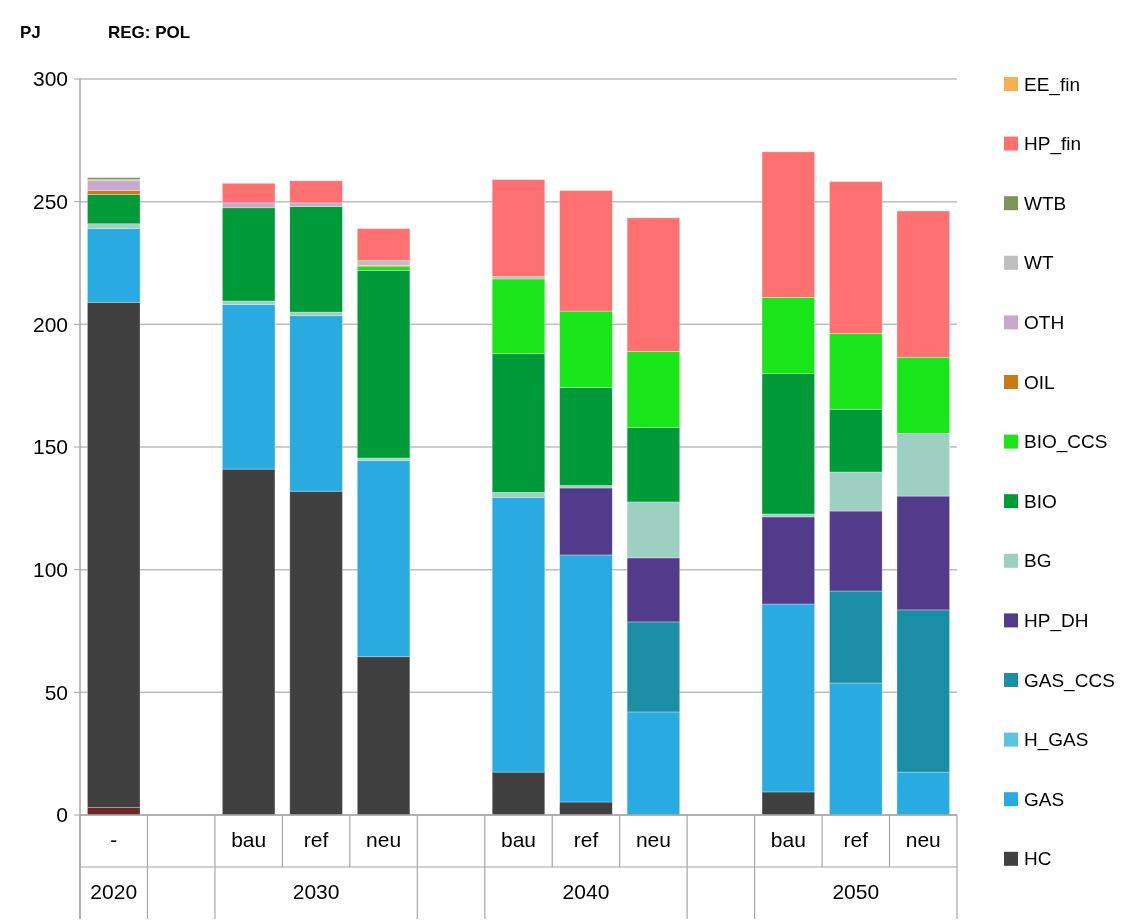 Image resolution: width=1126 pixels, height=923 pixels. Describe the element at coordinates (1039, 263) in the screenshot. I see `legend-label: WT` at that location.